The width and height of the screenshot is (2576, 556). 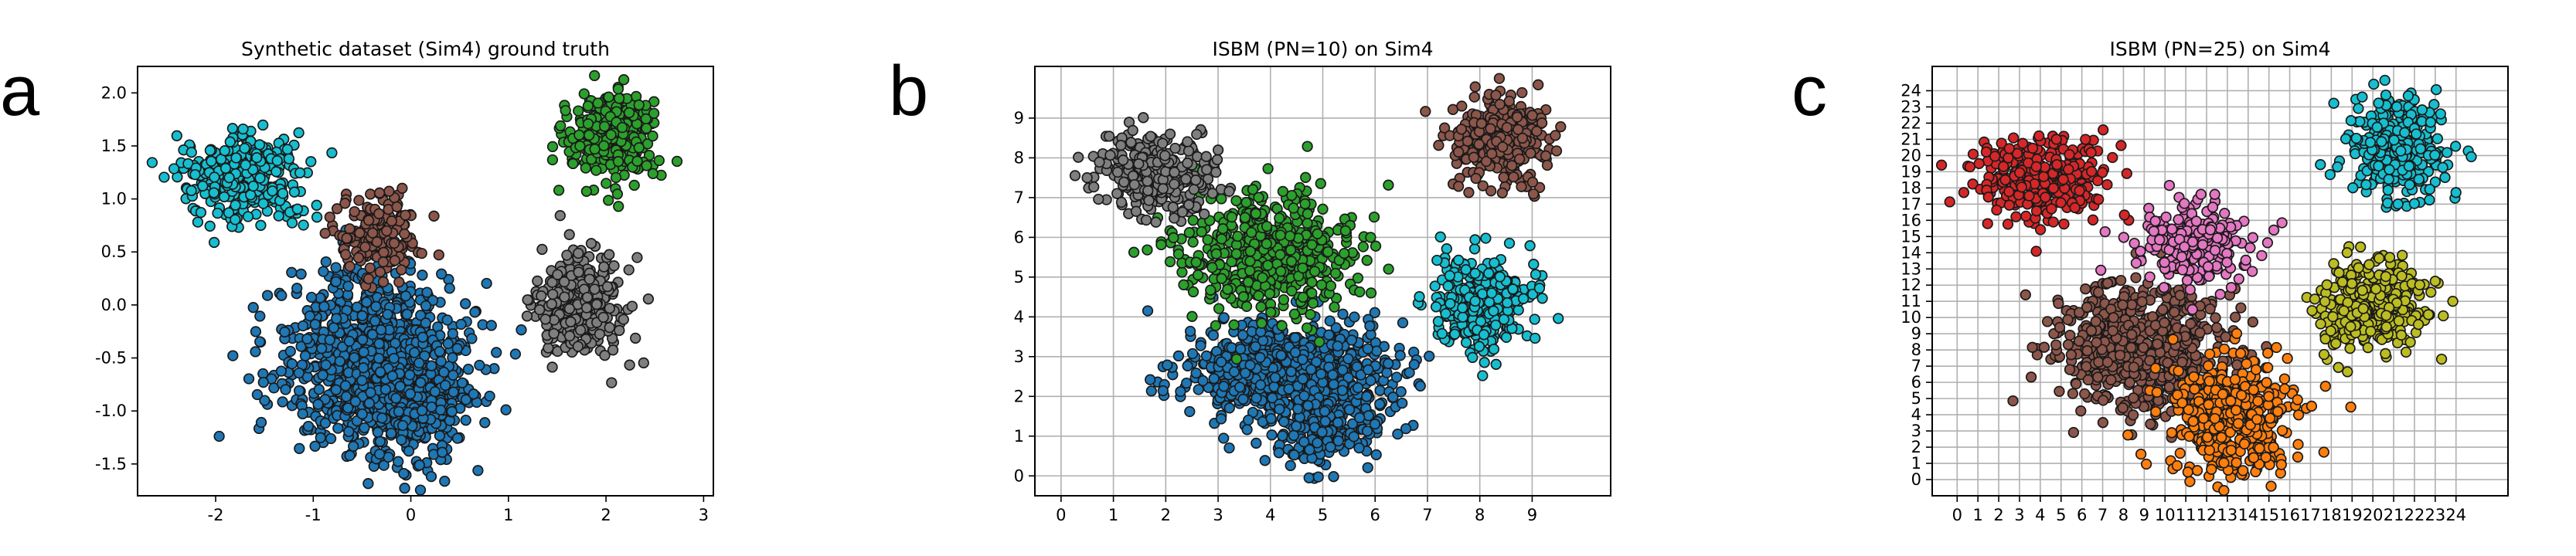 I want to click on y-tick-label: 7, so click(x=1019, y=197).